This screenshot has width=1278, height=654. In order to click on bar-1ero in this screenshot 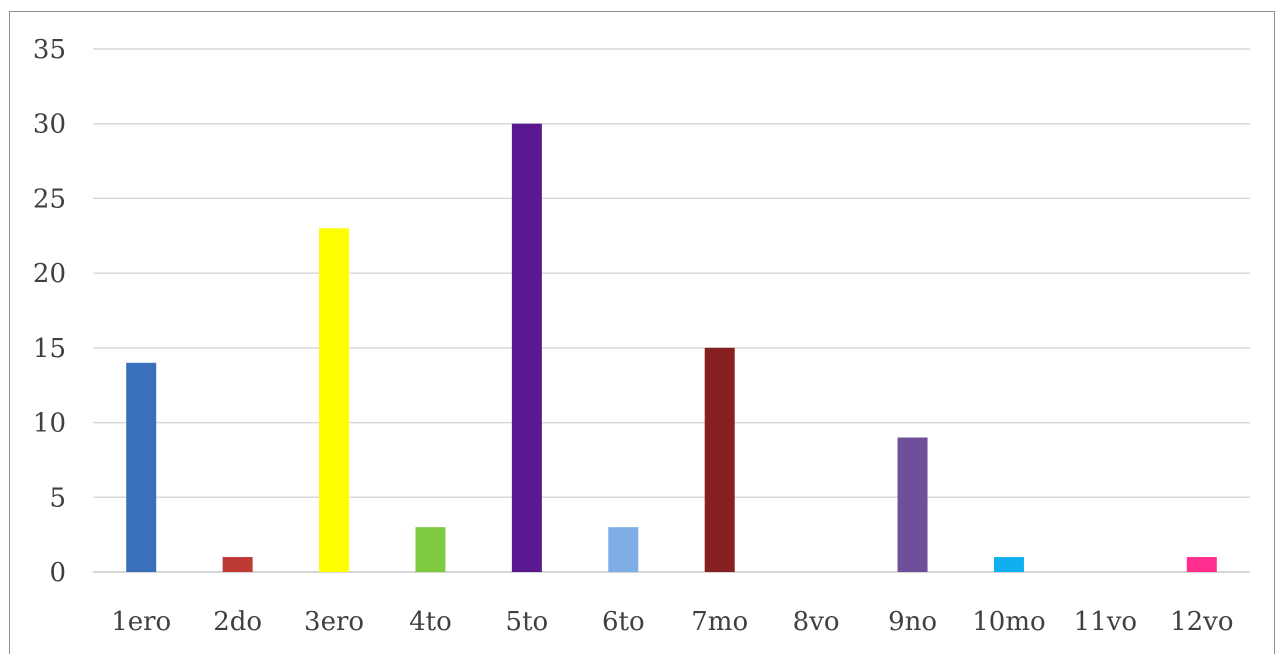, I will do `click(141, 467)`.